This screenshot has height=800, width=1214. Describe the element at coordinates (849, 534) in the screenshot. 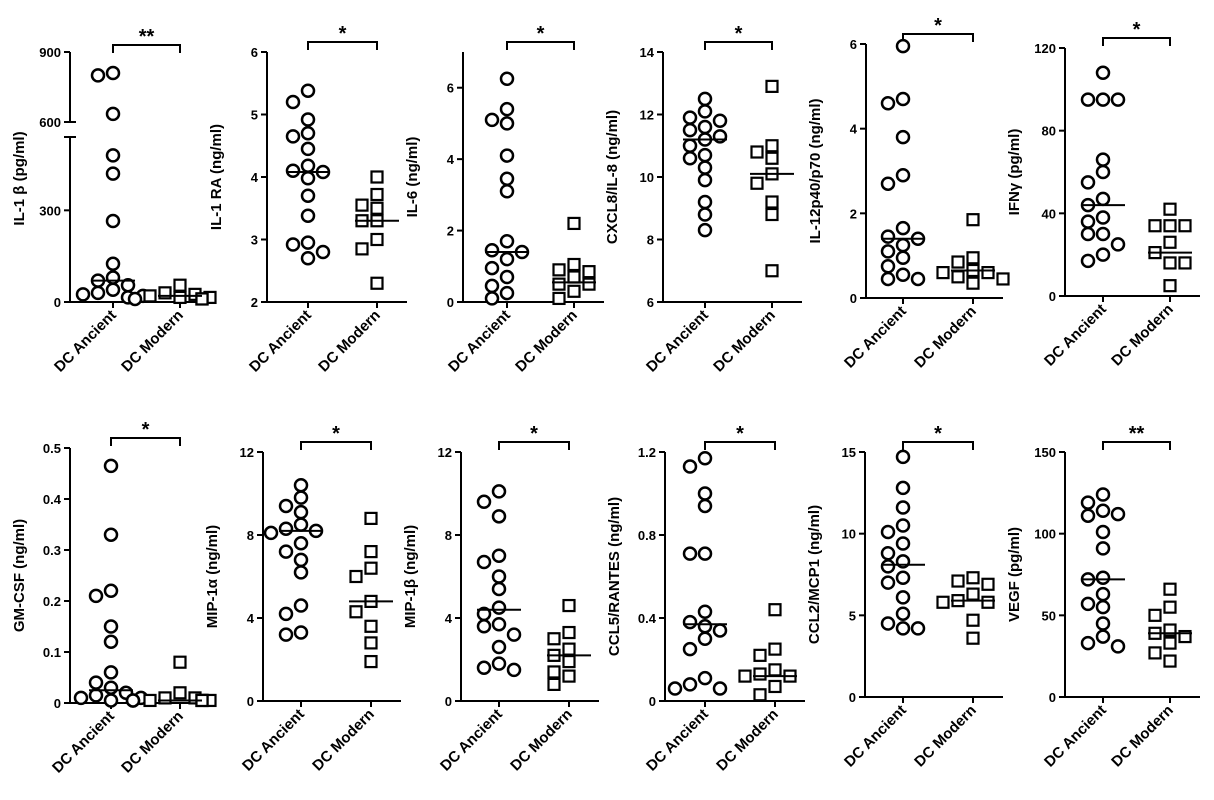

I see `y-tick-label: 10` at that location.